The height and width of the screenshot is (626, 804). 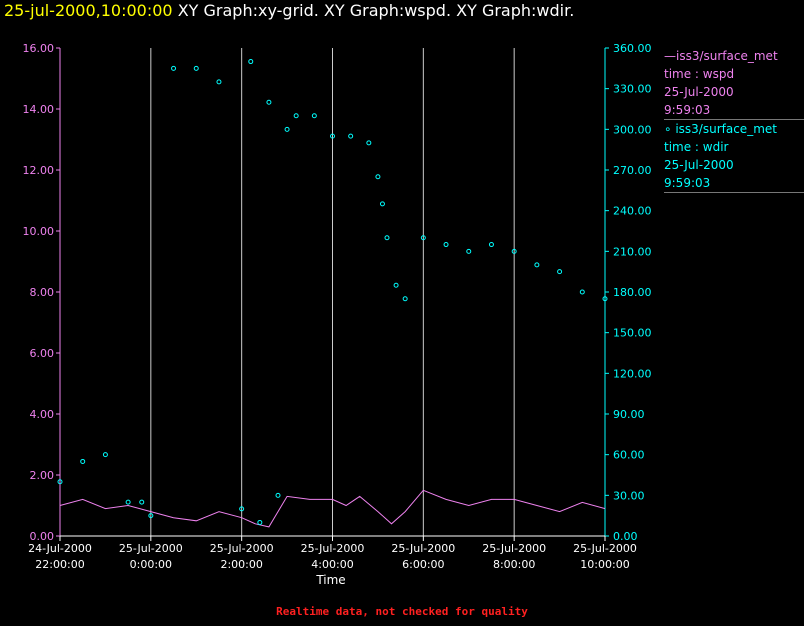 What do you see at coordinates (60, 548) in the screenshot?
I see `x-tick-date: 24-Jul-2000` at bounding box center [60, 548].